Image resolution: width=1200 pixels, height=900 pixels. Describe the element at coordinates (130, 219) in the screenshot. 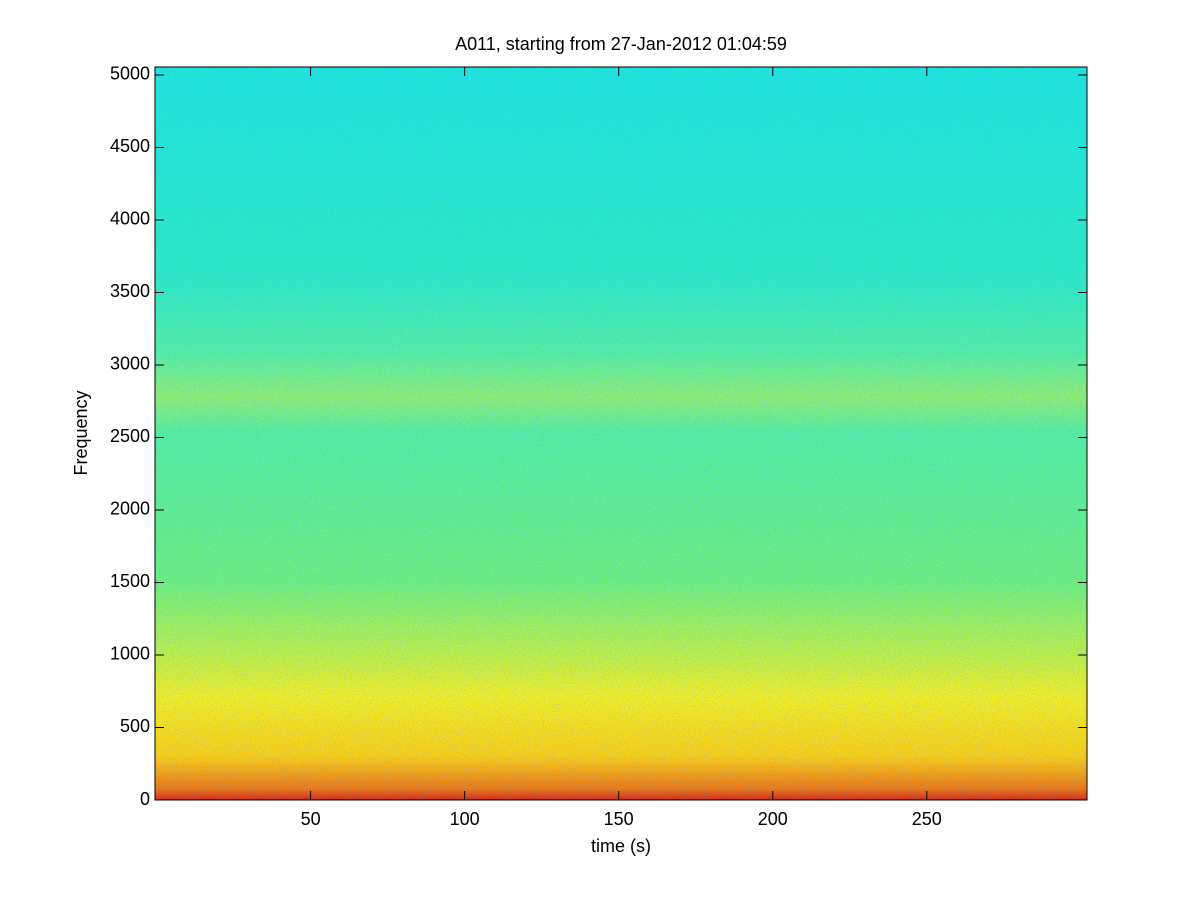

I see `y-tick-label: 4000` at that location.